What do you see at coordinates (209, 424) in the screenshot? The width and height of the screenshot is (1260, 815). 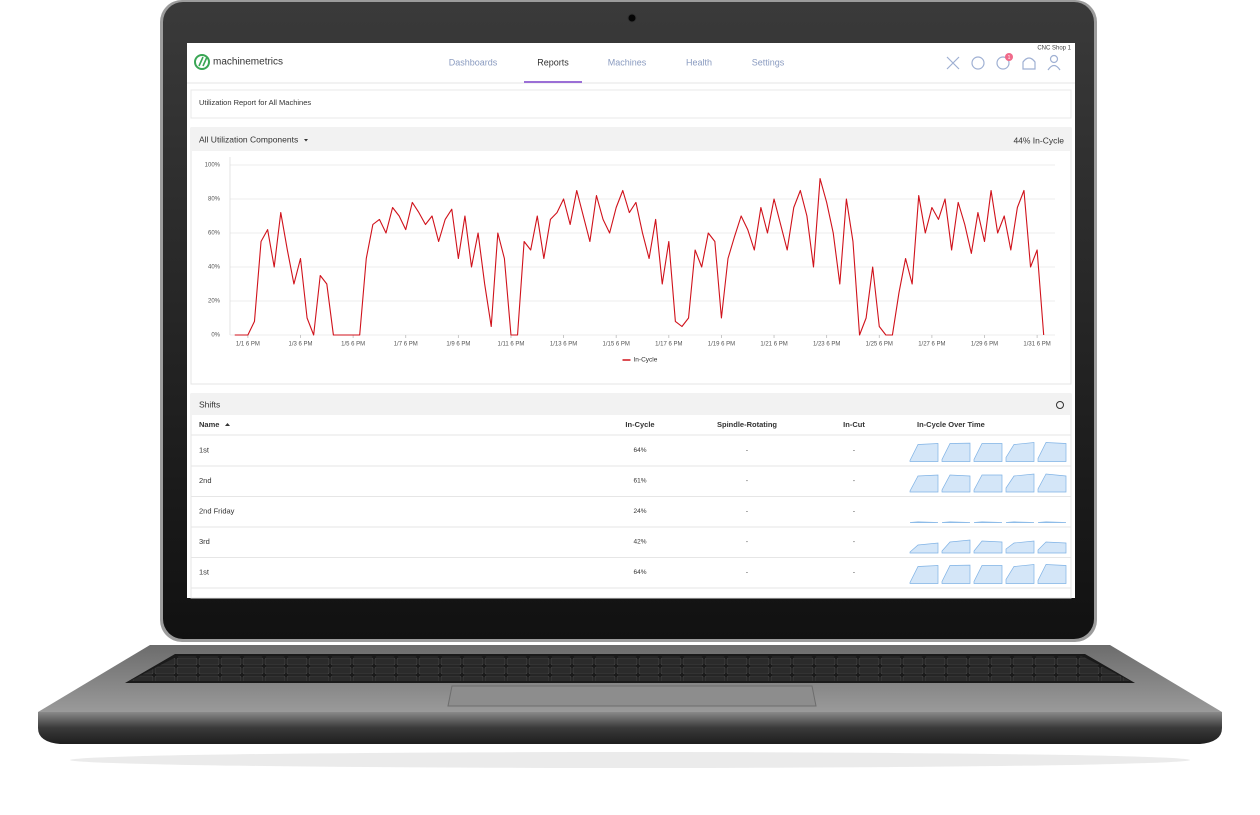 I see `column-header: Name` at bounding box center [209, 424].